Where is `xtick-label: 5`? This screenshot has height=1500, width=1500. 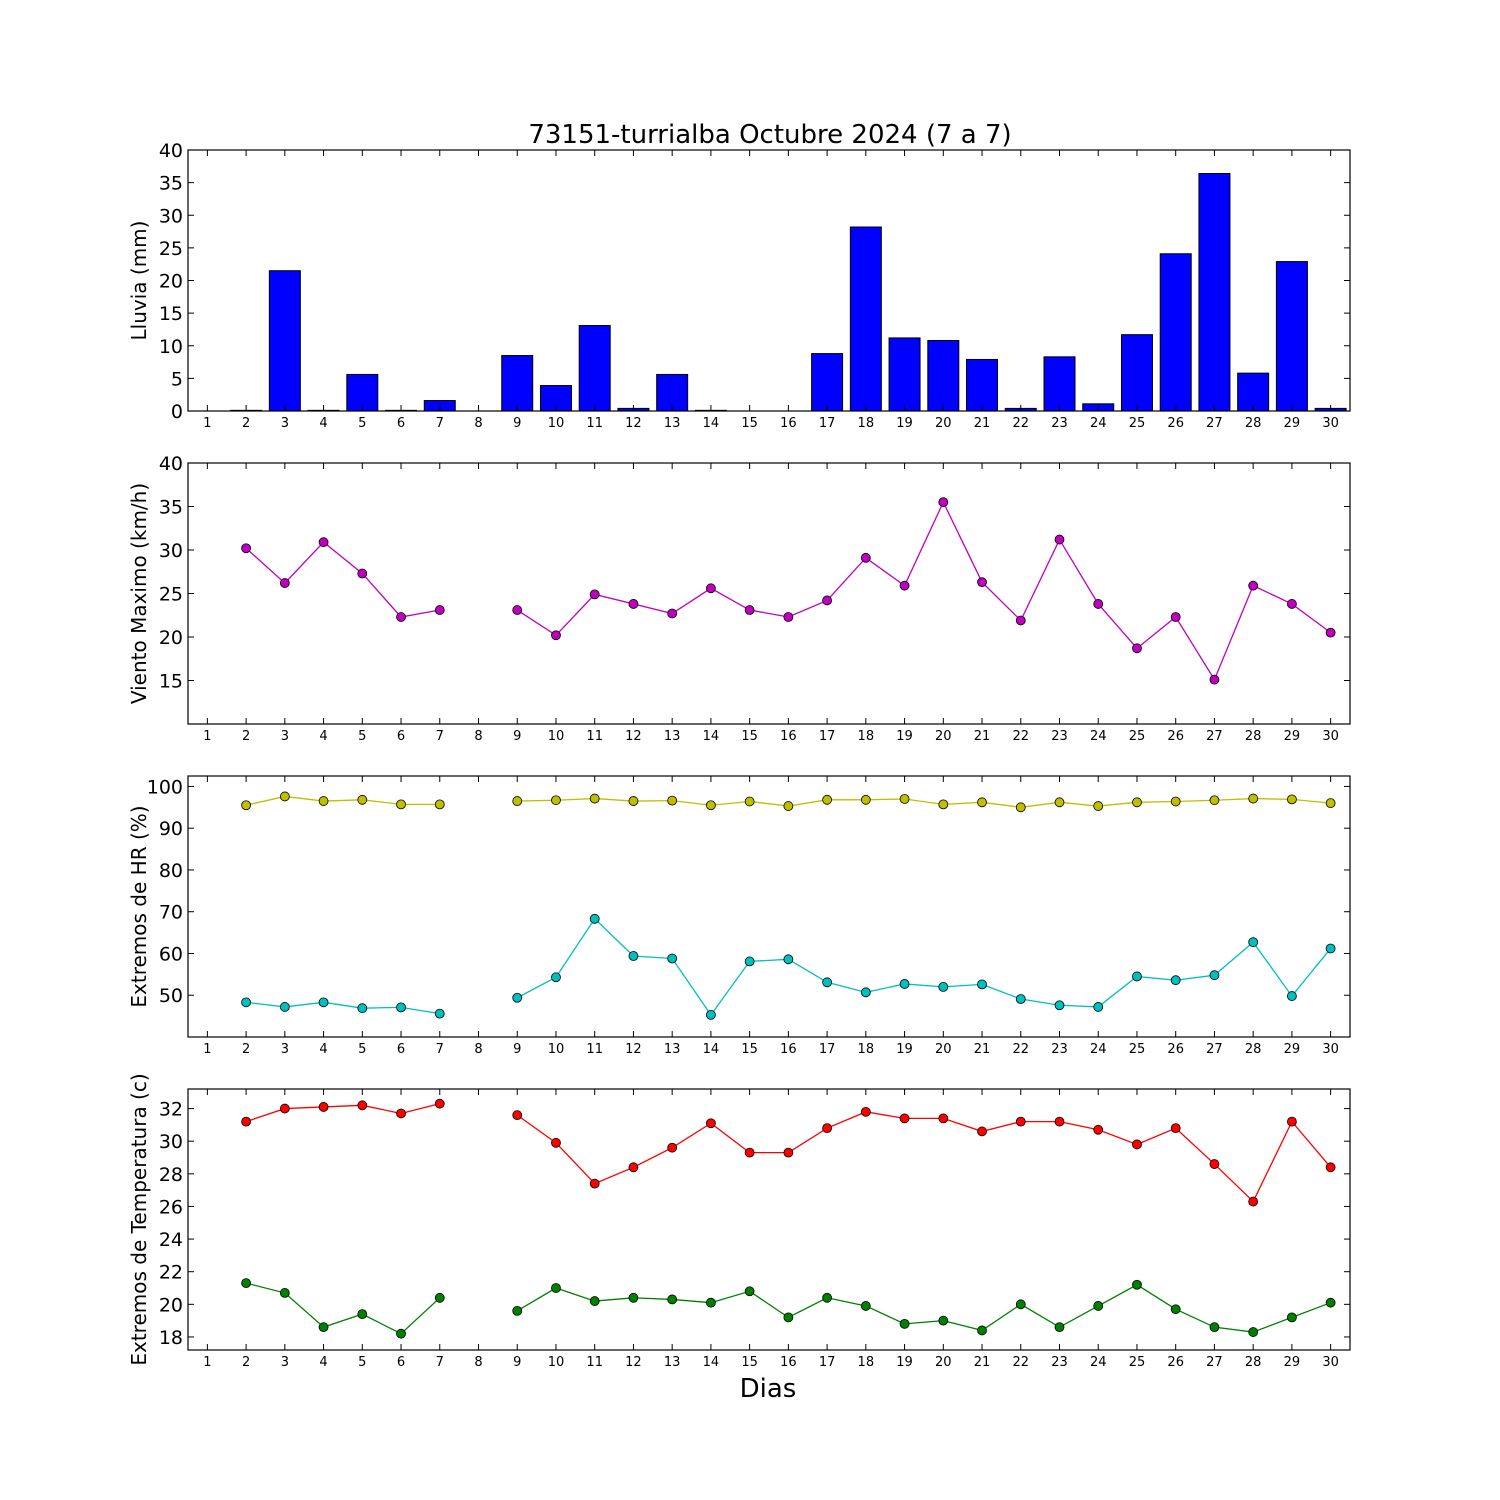
xtick-label: 5 is located at coordinates (362, 736).